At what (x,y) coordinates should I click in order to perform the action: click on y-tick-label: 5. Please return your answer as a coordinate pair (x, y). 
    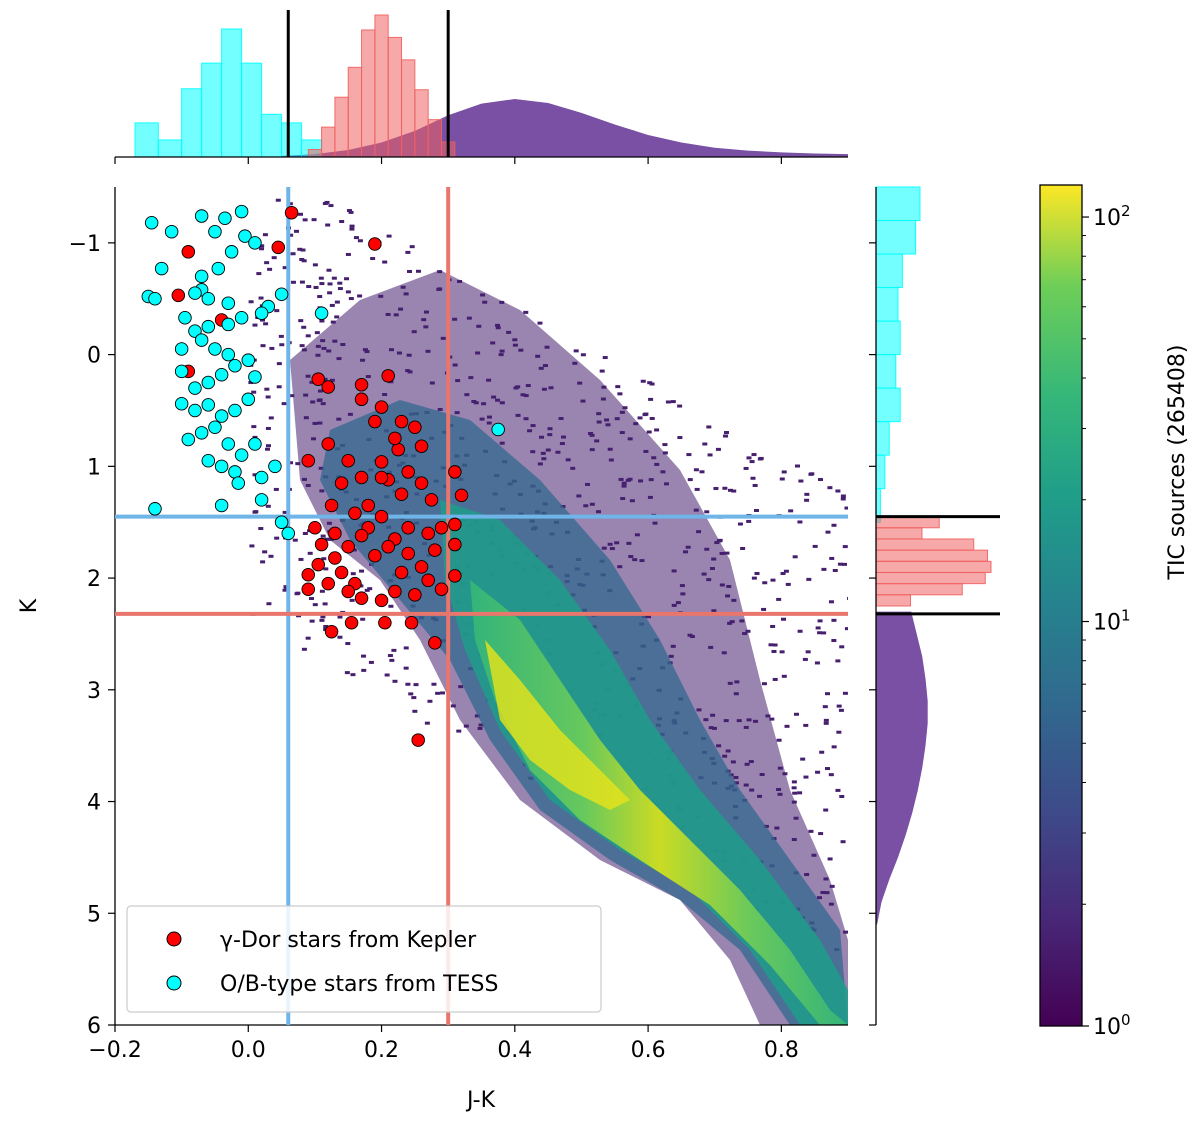
    Looking at the image, I should click on (94, 914).